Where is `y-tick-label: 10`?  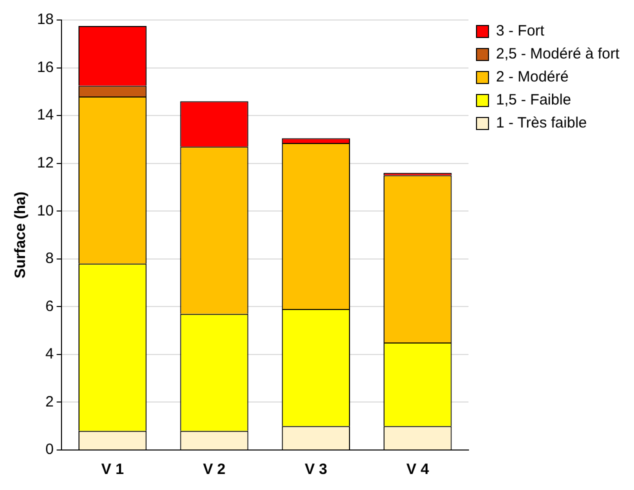 y-tick-label: 10 is located at coordinates (45, 211).